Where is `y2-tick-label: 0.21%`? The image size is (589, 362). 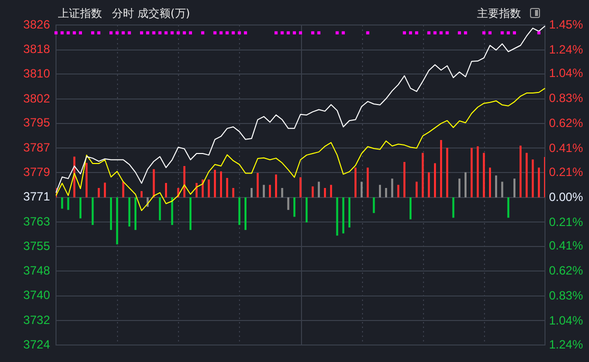 y2-tick-label: 0.21% is located at coordinates (566, 221).